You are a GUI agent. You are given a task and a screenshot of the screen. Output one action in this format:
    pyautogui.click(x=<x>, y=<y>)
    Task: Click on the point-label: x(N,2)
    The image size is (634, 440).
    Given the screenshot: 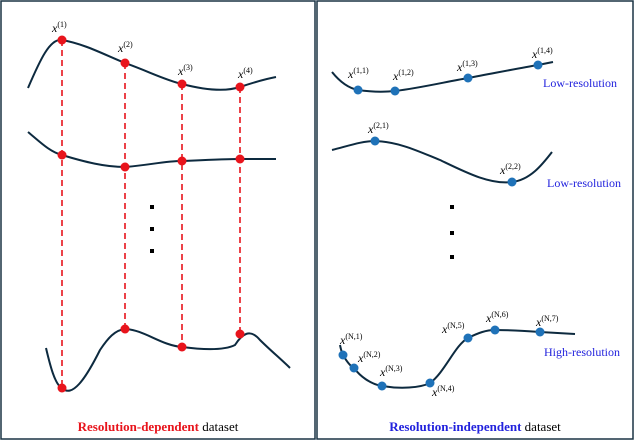 What is the action you would take?
    pyautogui.click(x=369, y=357)
    